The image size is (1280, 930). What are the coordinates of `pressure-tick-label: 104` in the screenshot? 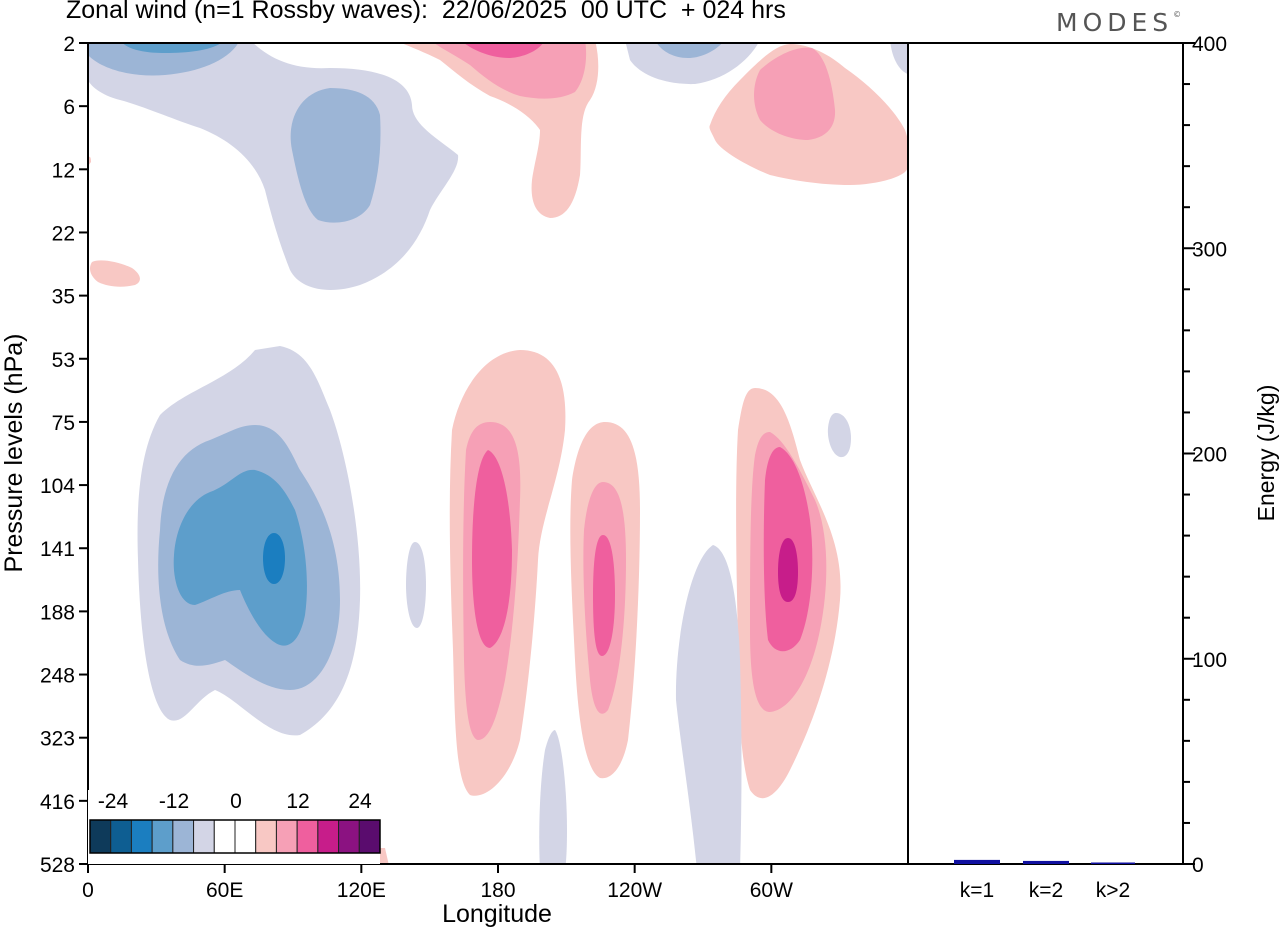 It's located at (57, 486).